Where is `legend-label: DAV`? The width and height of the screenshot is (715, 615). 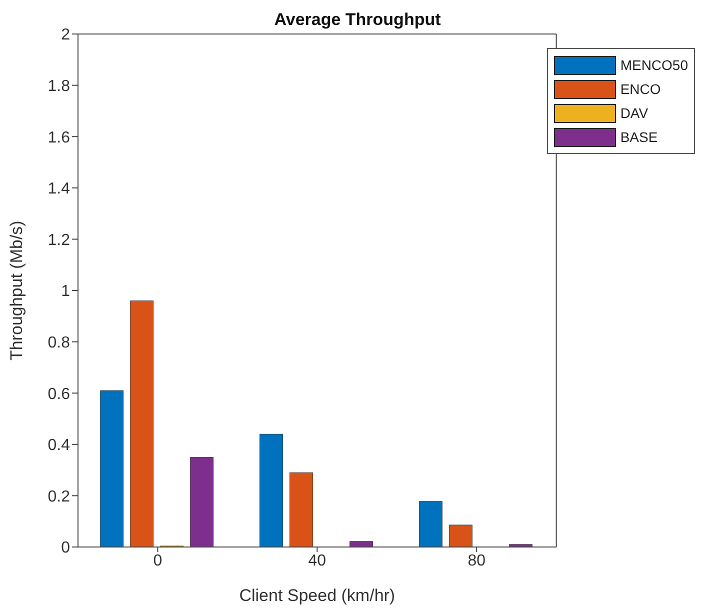 legend-label: DAV is located at coordinates (634, 113).